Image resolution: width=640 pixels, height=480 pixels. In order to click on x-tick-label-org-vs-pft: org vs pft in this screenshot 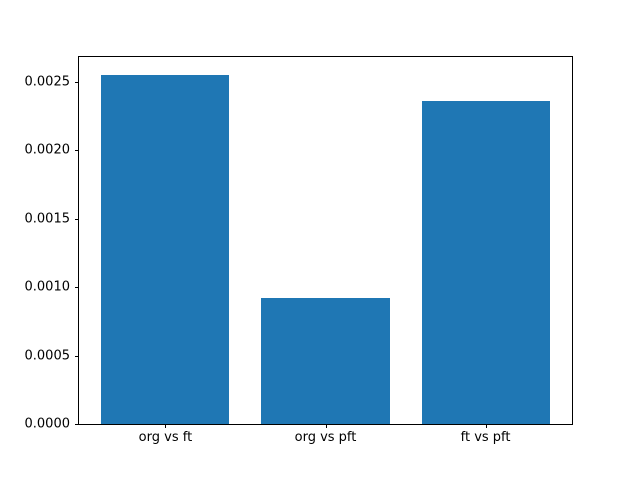, I will do `click(325, 437)`.